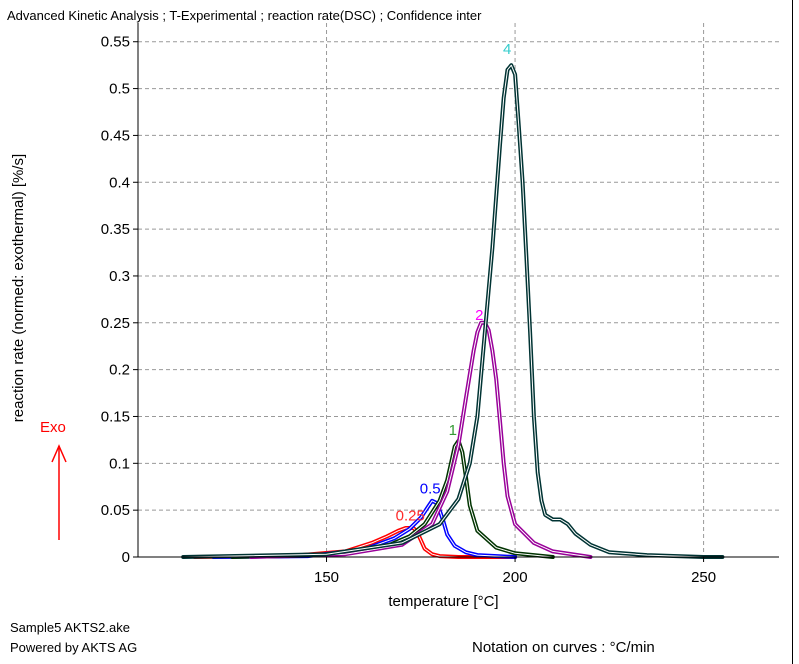  Describe the element at coordinates (119, 463) in the screenshot. I see `y-tick-label: 0.1` at that location.